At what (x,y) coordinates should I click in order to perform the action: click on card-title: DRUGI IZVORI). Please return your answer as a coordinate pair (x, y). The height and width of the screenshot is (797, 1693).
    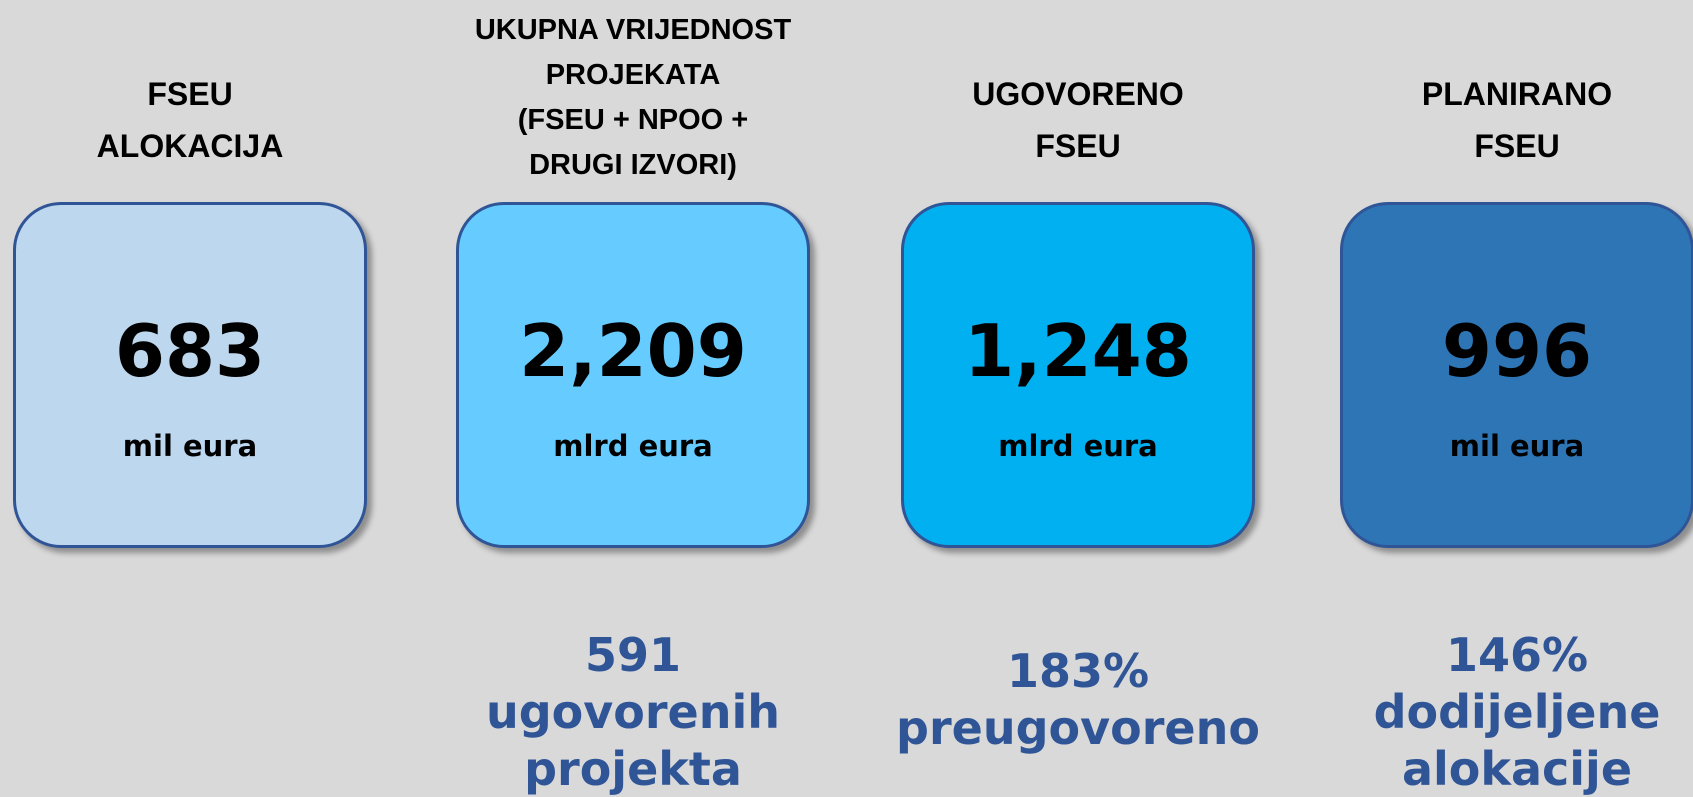
    Looking at the image, I should click on (633, 165).